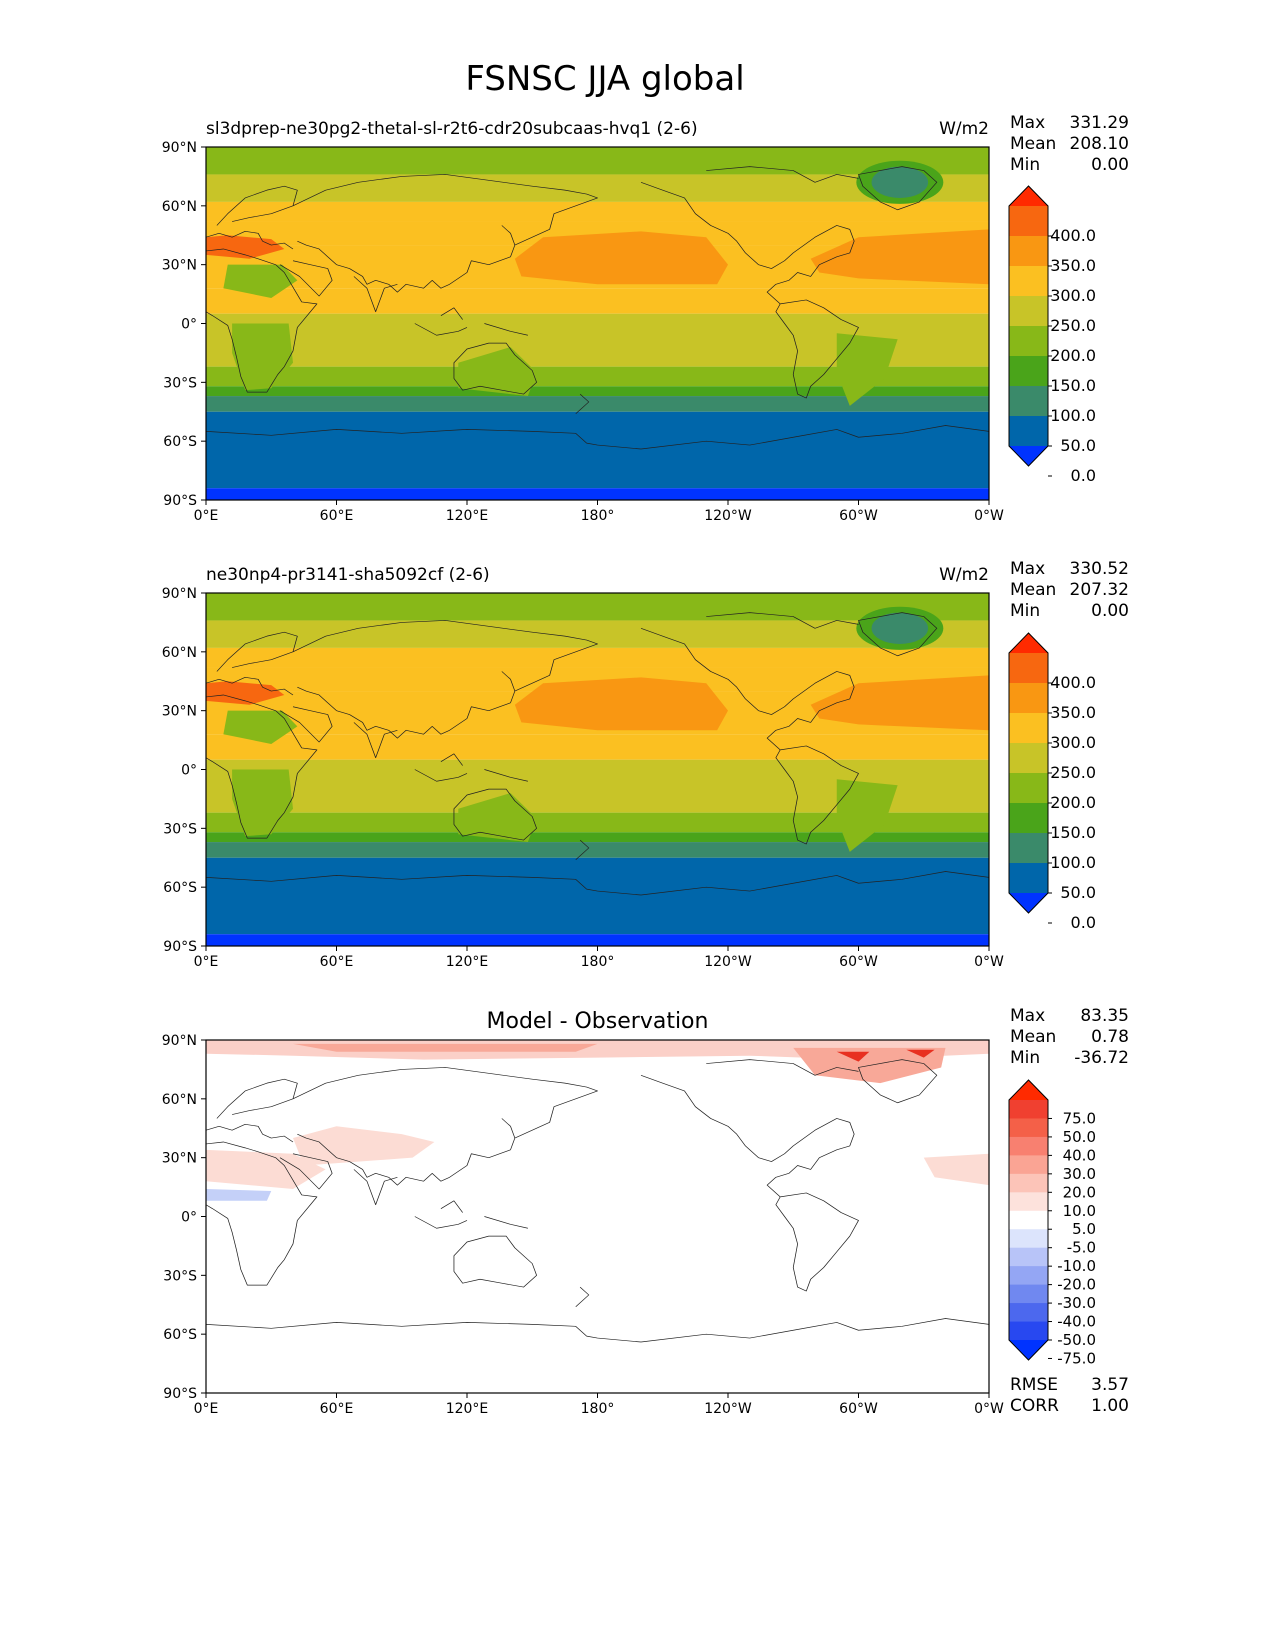 Image resolution: width=1275 pixels, height=1650 pixels. I want to click on south-africa-region, so click(262, 803).